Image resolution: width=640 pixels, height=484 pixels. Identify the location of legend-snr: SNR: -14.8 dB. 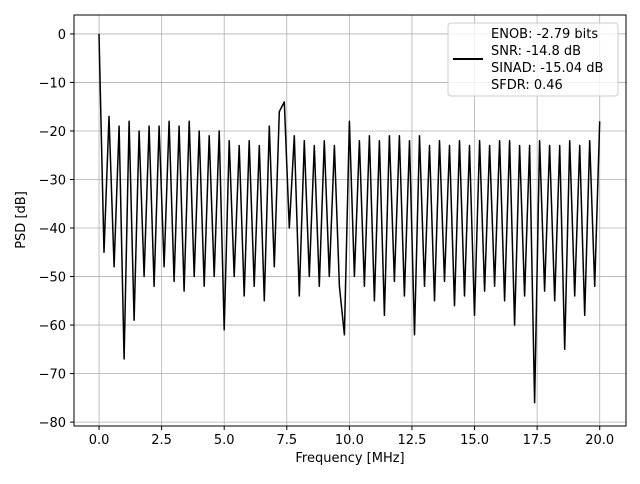
(536, 51).